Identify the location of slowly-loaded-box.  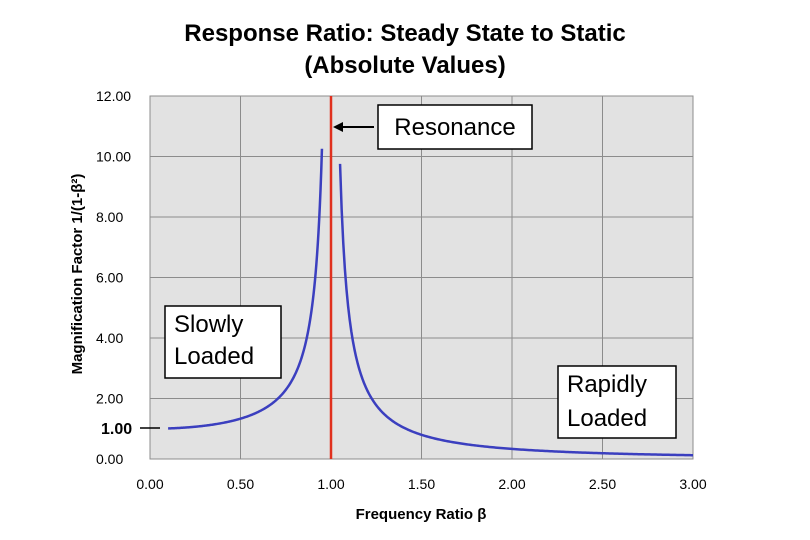
(223, 342).